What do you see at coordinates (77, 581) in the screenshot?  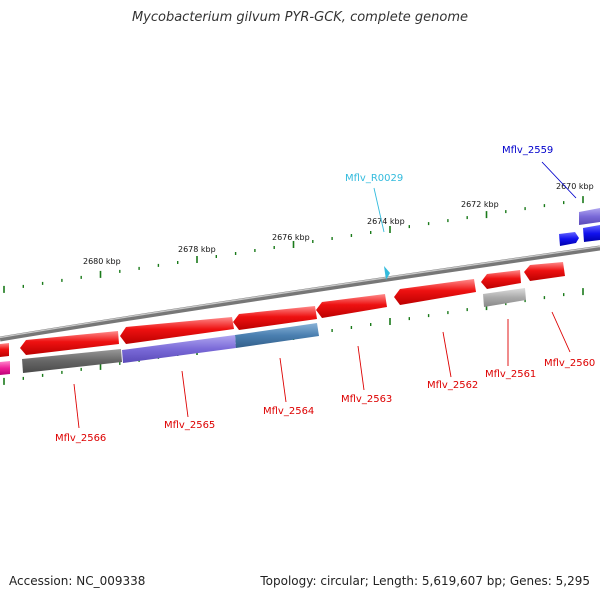 I see `accession-text: Accession: NC_009338` at bounding box center [77, 581].